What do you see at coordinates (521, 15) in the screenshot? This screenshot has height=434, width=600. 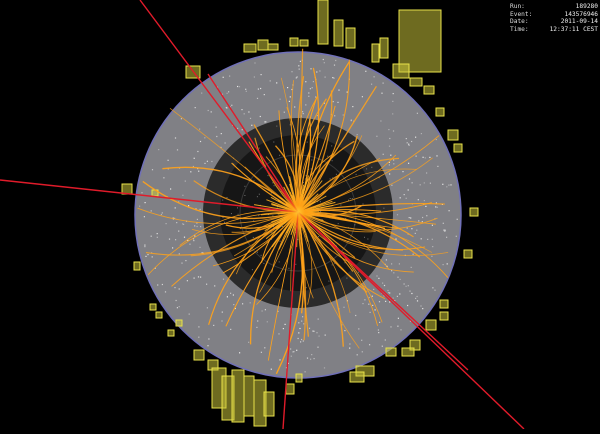 I see `event-info-label: Event:` at bounding box center [521, 15].